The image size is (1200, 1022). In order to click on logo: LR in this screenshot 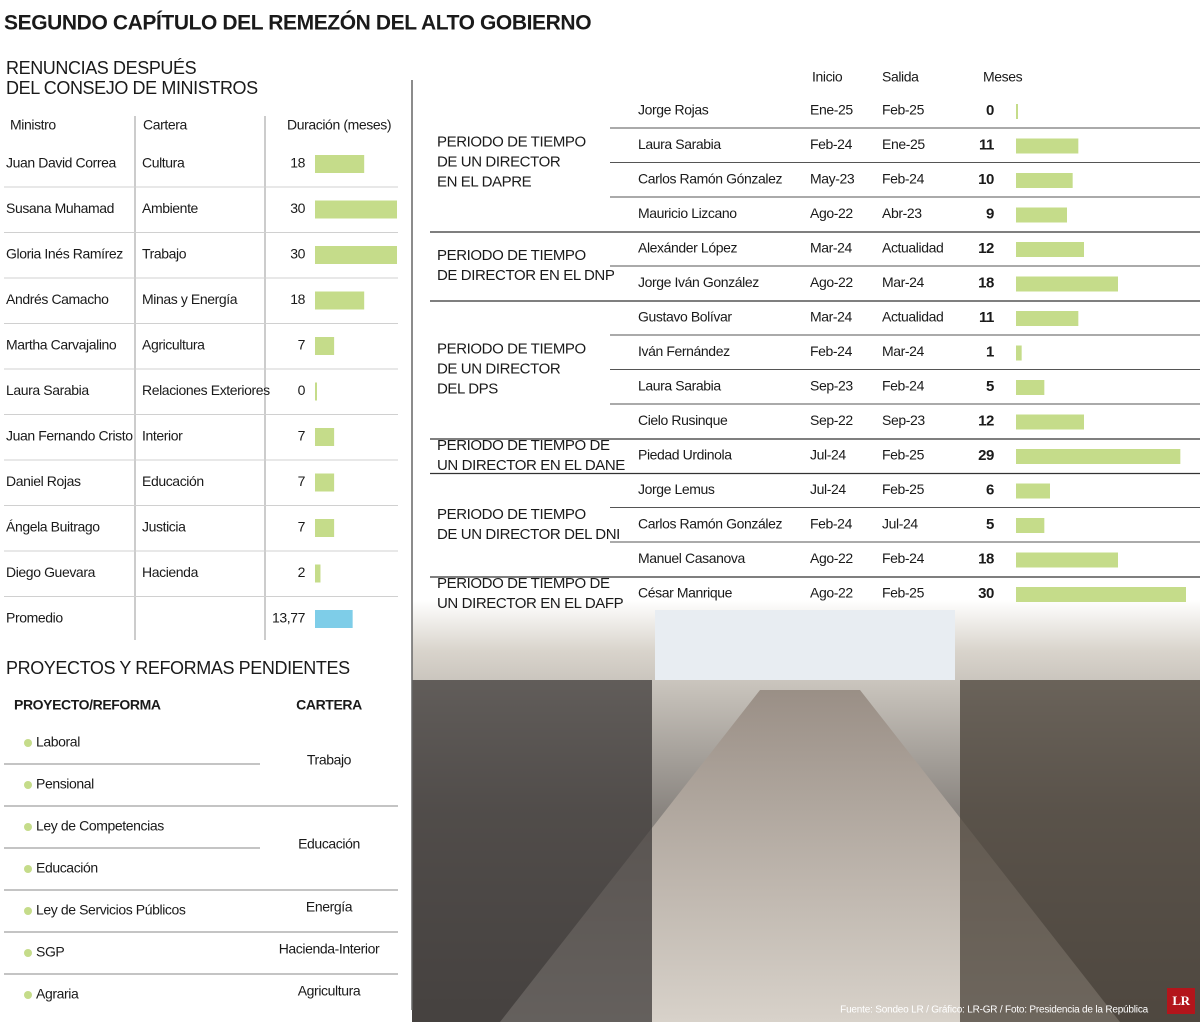, I will do `click(1181, 1000)`.